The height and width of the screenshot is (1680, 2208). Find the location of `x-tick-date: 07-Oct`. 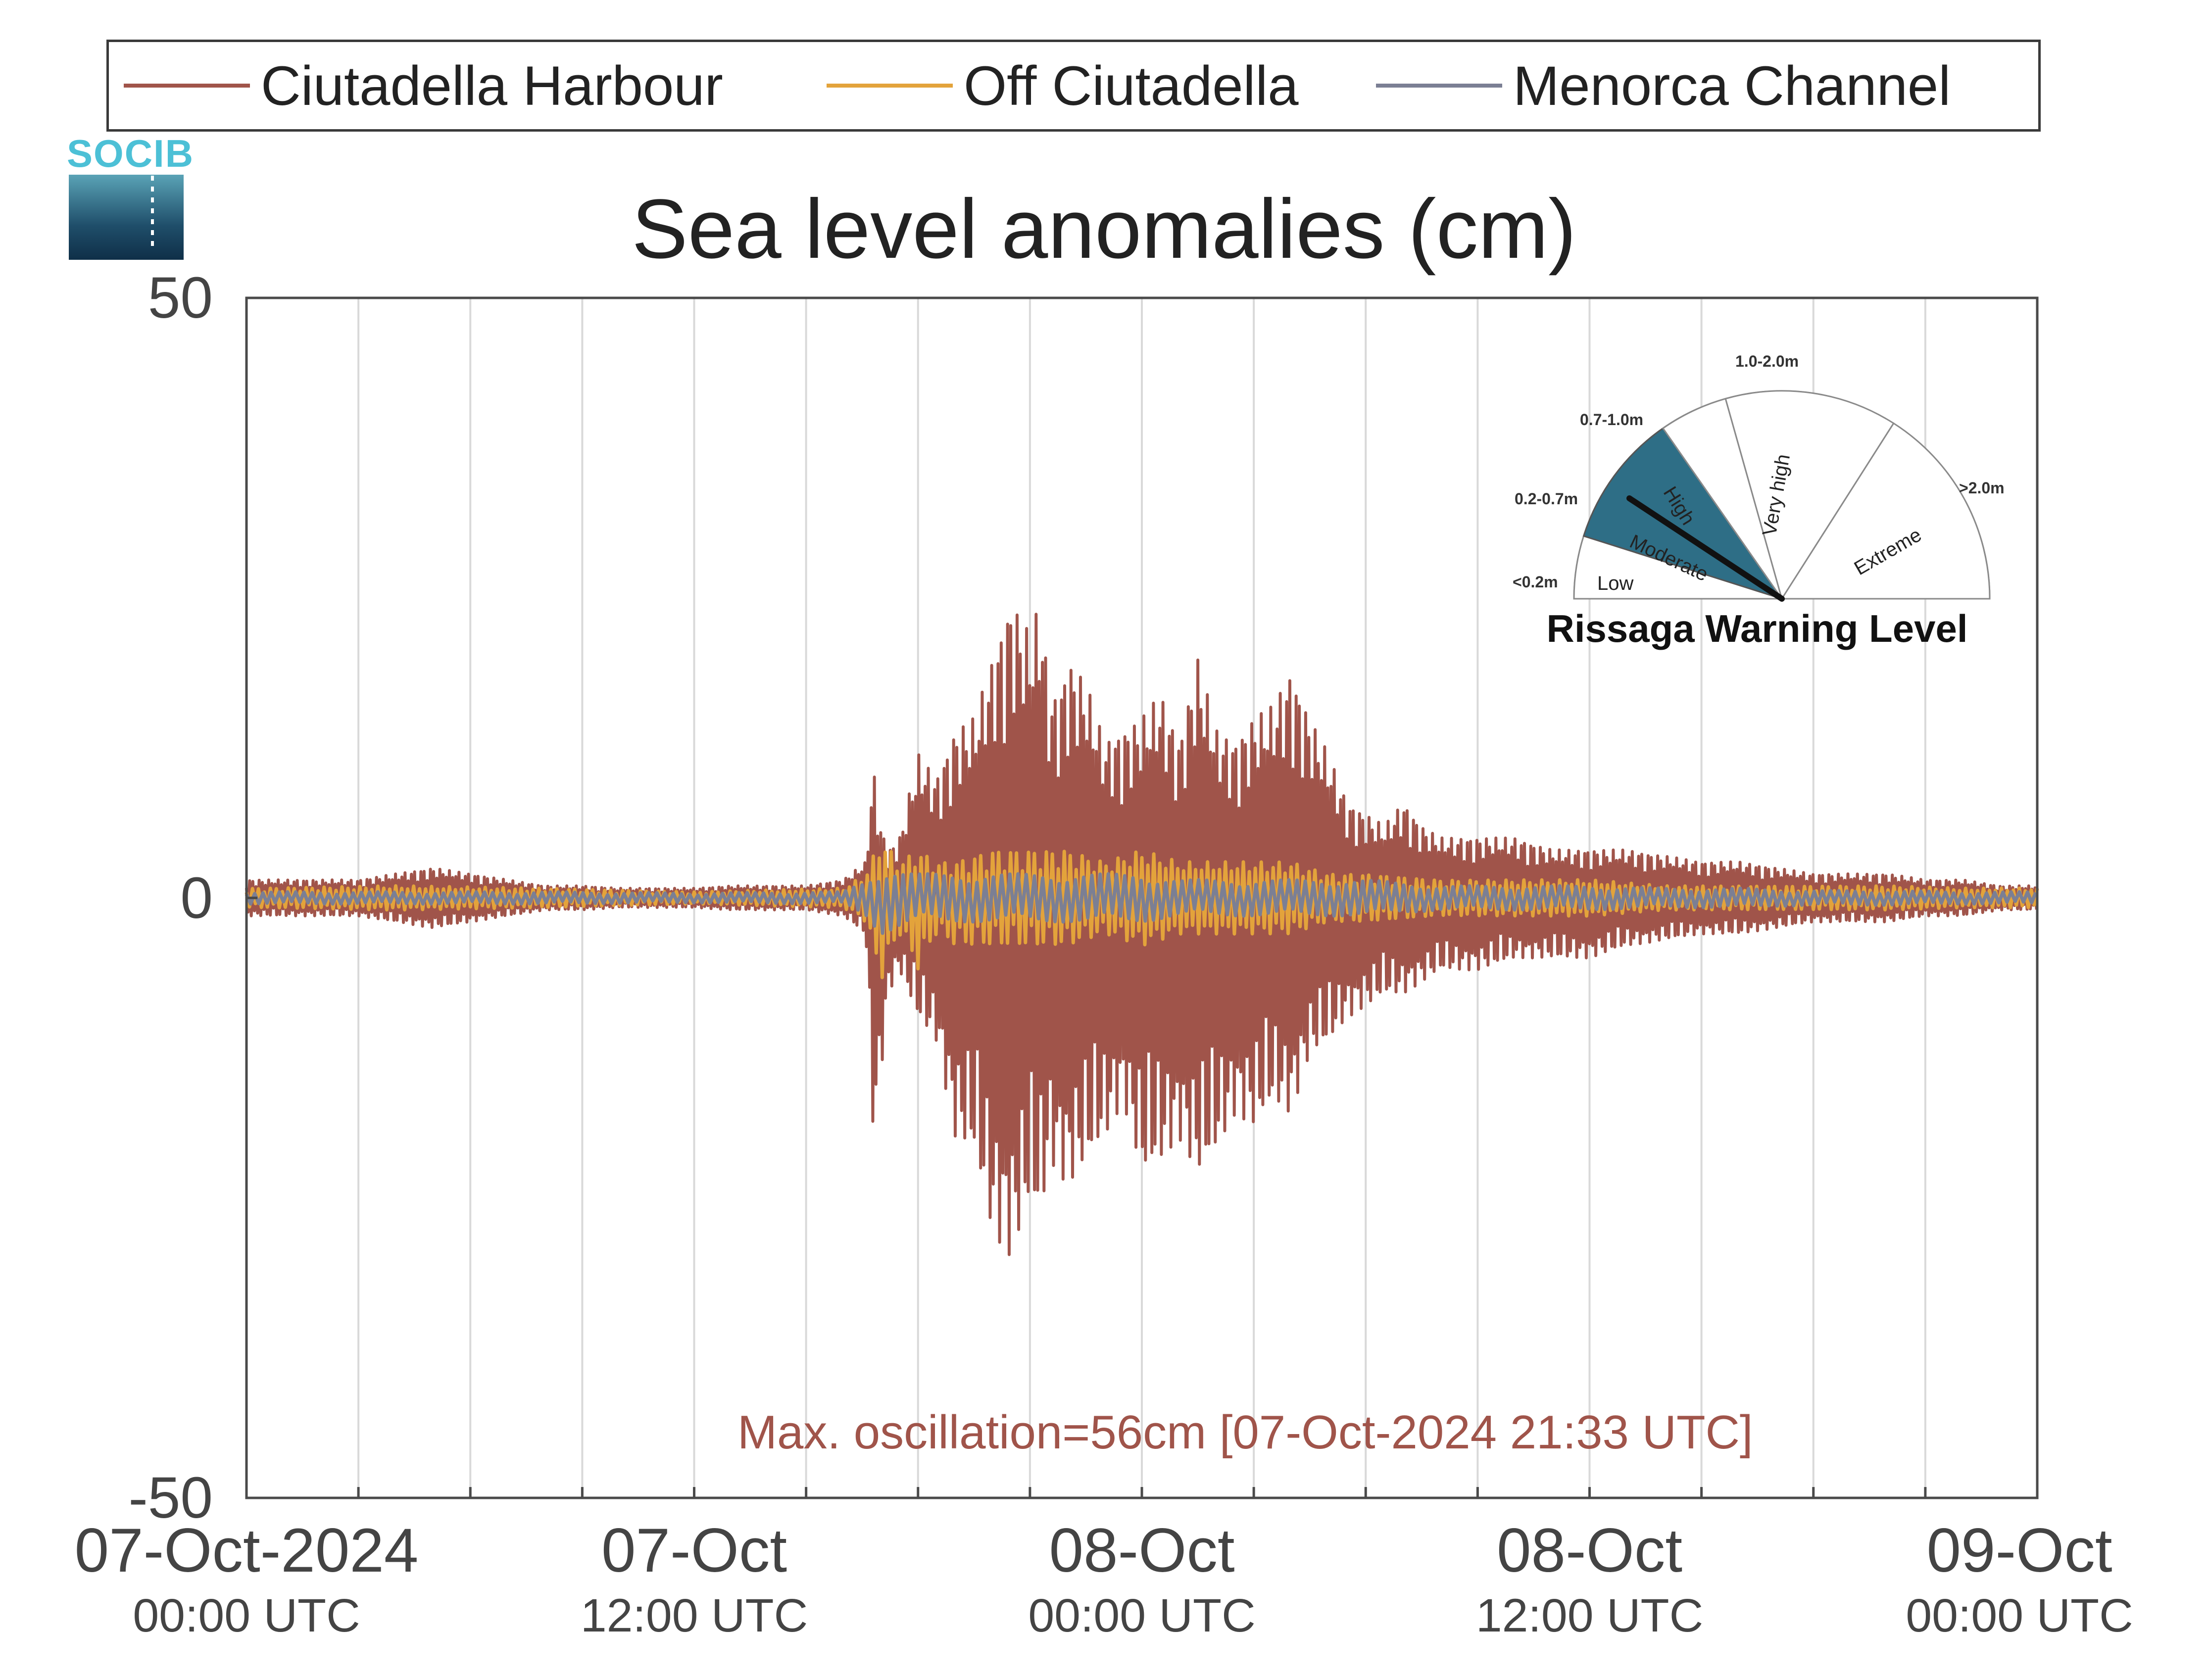

x-tick-date: 07-Oct is located at coordinates (694, 1551).